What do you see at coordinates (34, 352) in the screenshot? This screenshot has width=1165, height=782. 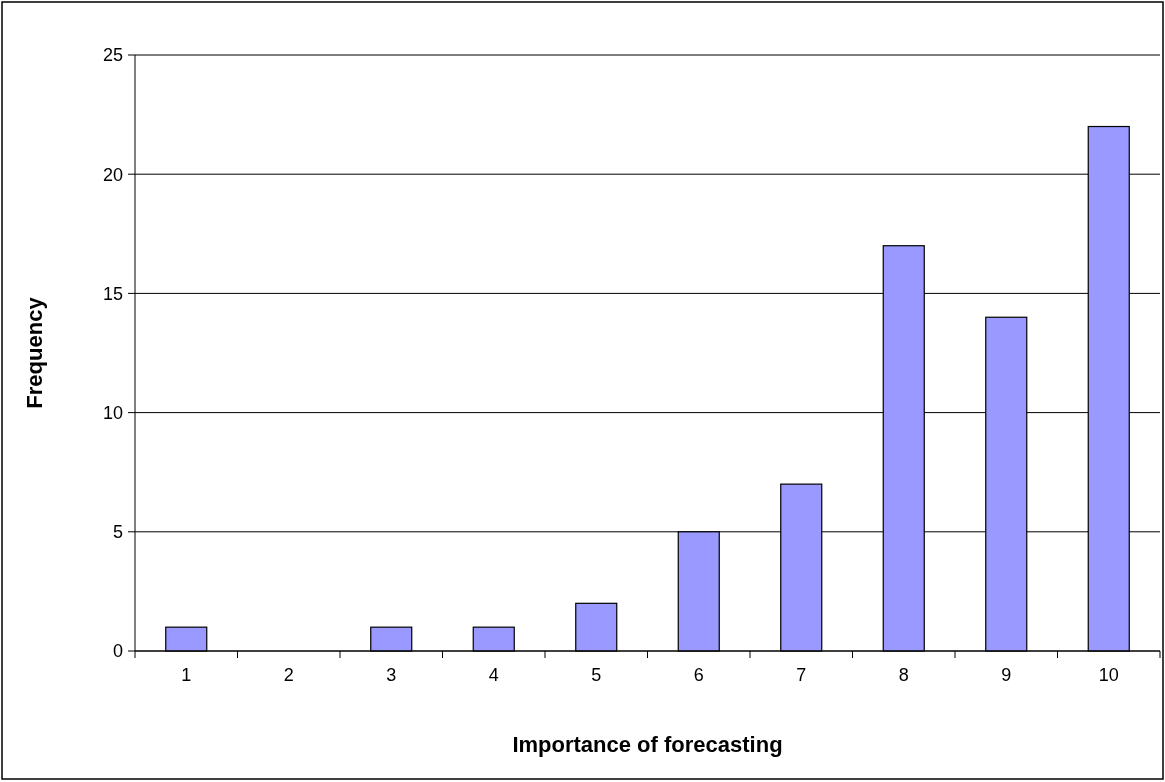 I see `y-axis-title: Frequency` at bounding box center [34, 352].